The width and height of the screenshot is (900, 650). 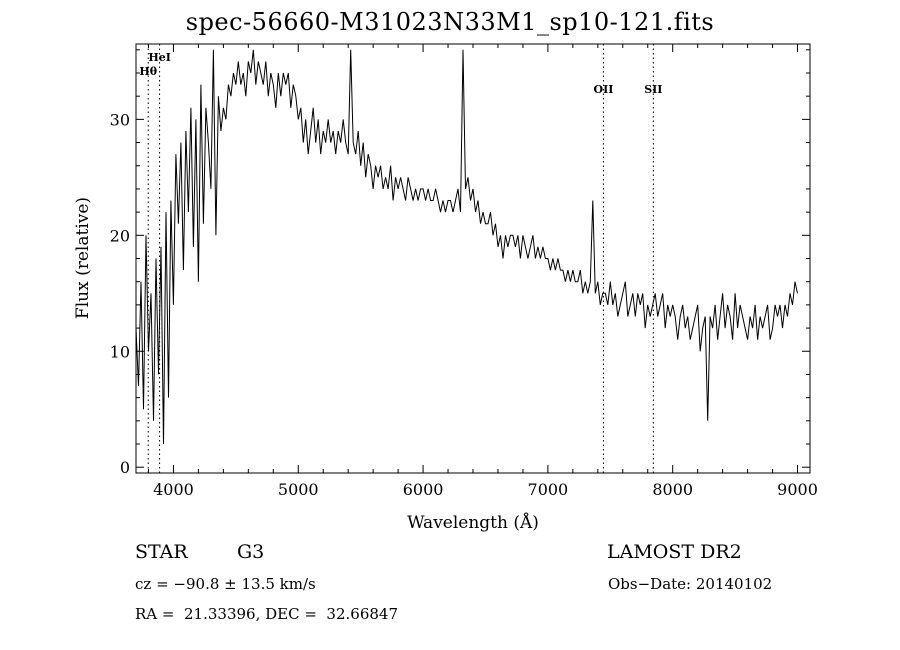 I want to click on x-tick-label: 9000, so click(x=797, y=489).